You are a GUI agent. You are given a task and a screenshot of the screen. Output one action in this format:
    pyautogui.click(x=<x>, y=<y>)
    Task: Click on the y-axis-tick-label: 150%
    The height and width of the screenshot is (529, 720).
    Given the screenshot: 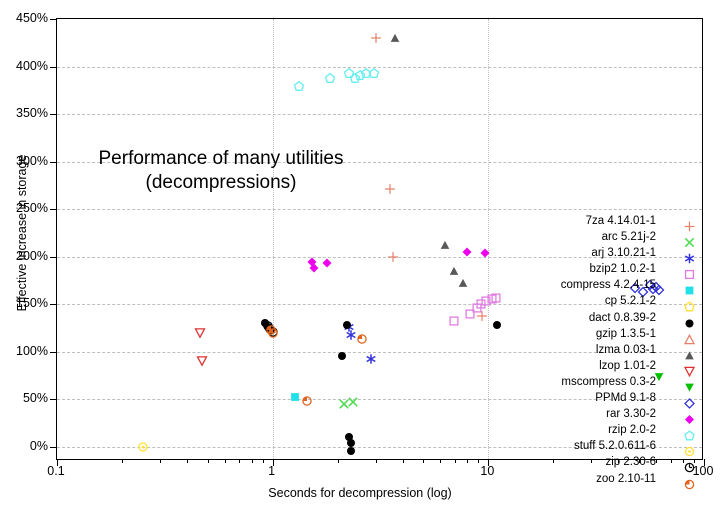 What is the action you would take?
    pyautogui.click(x=32, y=303)
    